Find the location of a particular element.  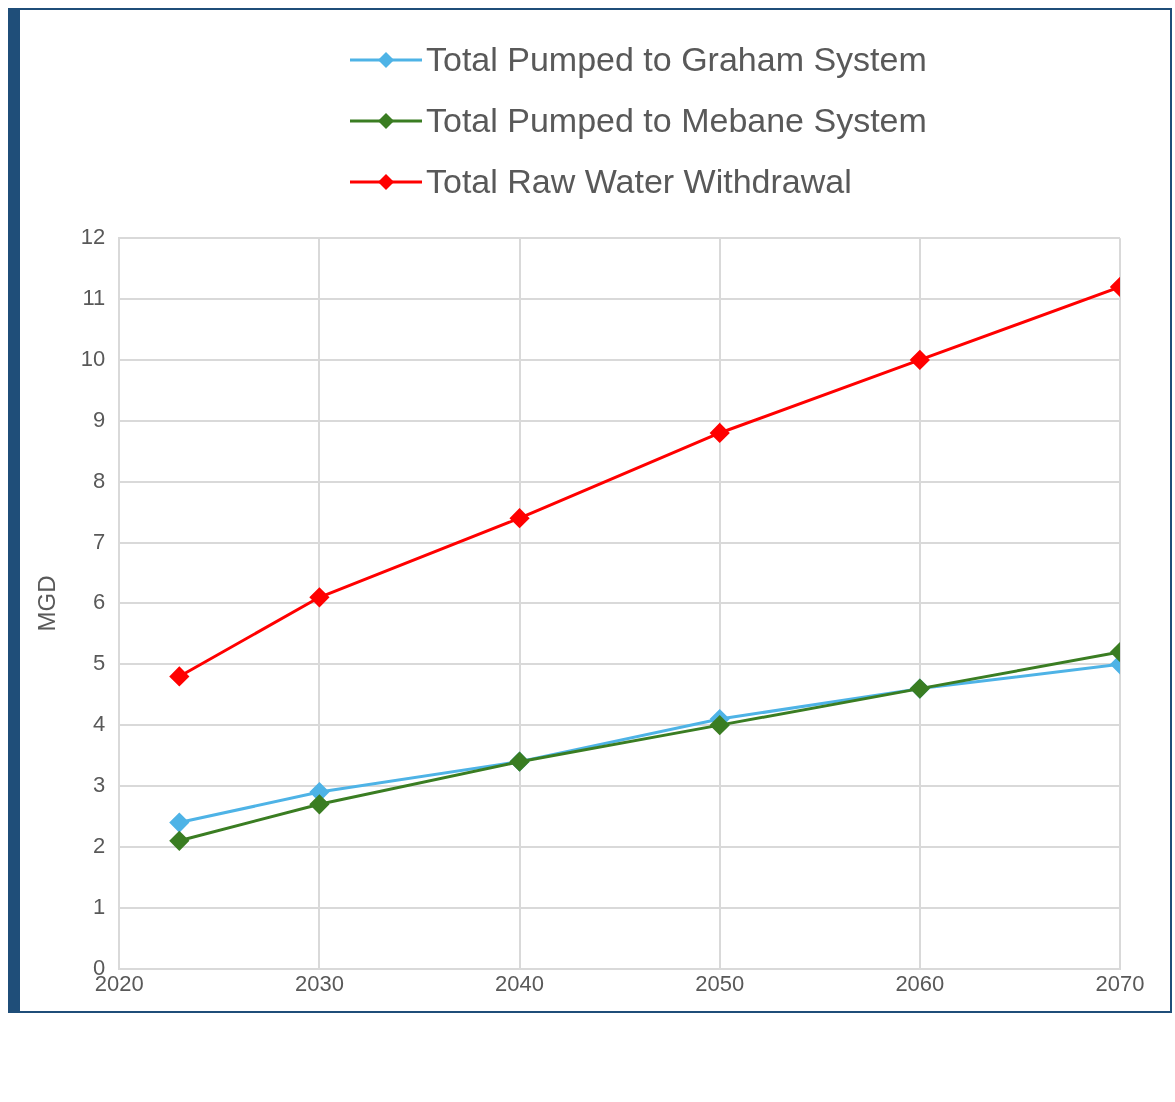

y-tick-label: 3 is located at coordinates (99, 785).